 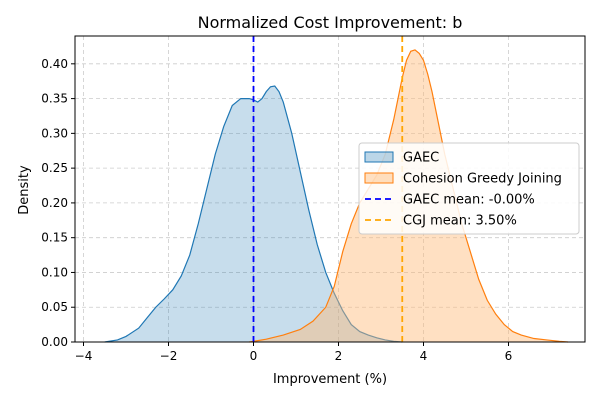 I want to click on x-tick-label: 0, so click(x=254, y=356).